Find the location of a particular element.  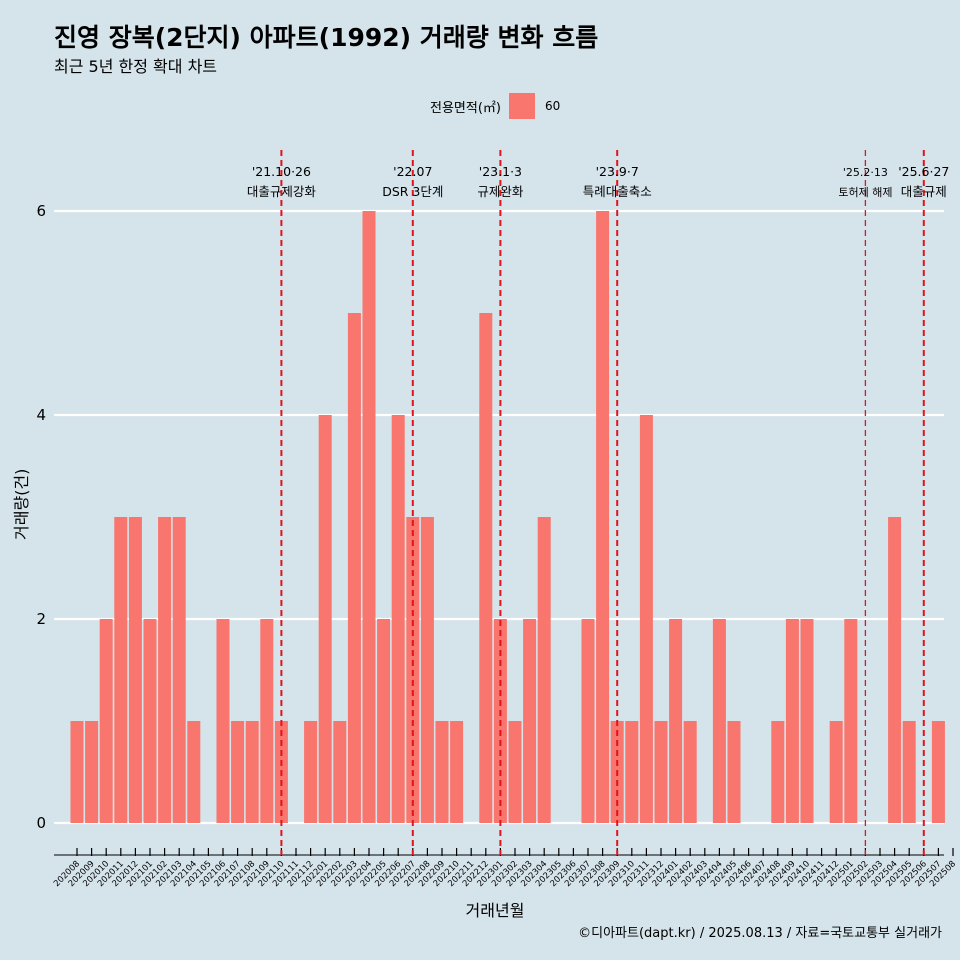

legend-swatch is located at coordinates (521, 106).